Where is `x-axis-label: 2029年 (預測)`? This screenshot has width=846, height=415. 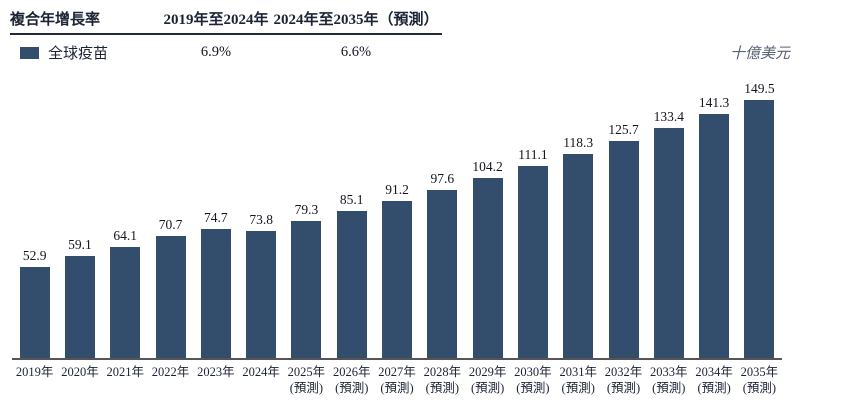
x-axis-label: 2029年 (預測) is located at coordinates (487, 380).